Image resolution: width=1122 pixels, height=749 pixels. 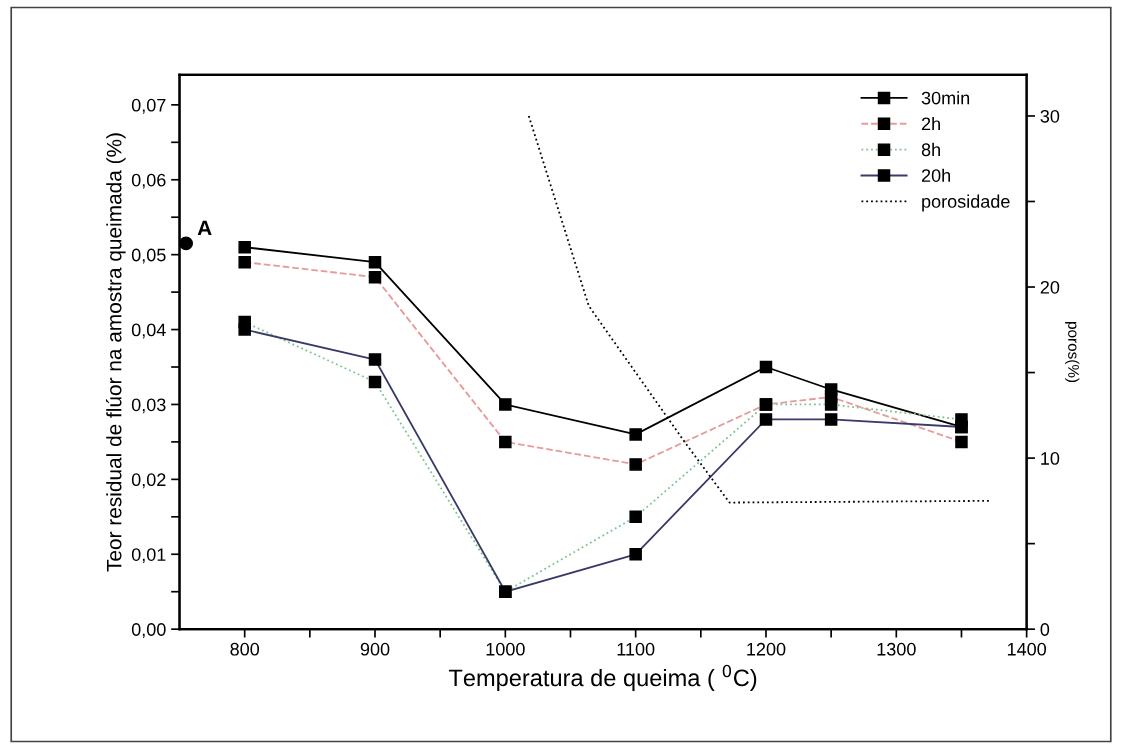 I want to click on legend-label: 2h, so click(x=930, y=124).